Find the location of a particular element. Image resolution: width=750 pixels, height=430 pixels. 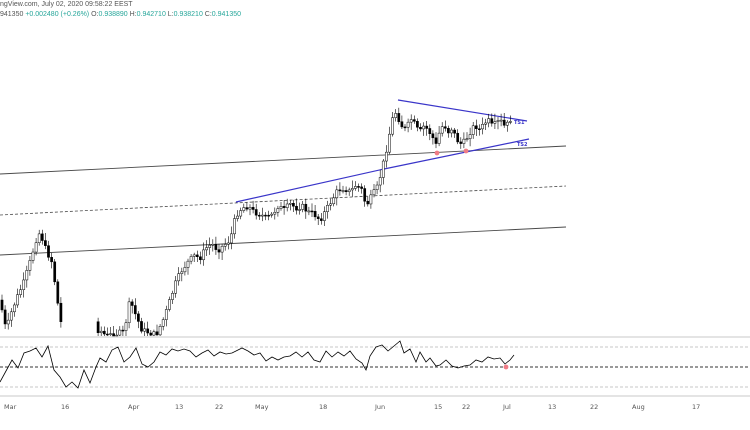

annotation-ts2: TS2 is located at coordinates (522, 145).